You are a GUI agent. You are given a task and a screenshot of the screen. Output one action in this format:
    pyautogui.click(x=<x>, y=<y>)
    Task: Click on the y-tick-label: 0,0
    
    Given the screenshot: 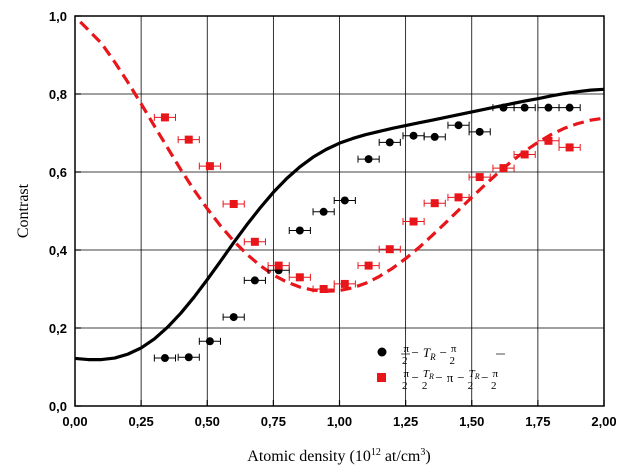 What is the action you would take?
    pyautogui.click(x=58, y=406)
    